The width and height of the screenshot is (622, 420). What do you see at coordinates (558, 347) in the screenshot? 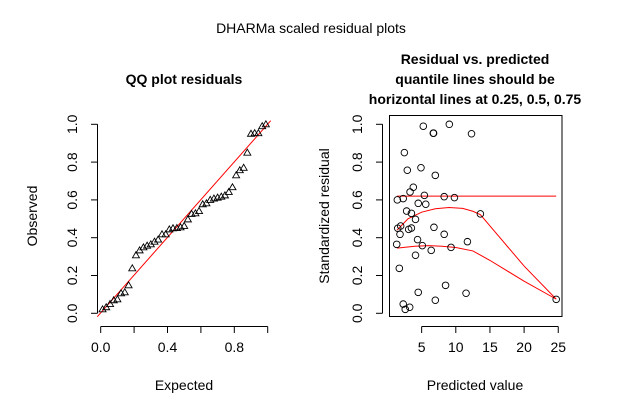
I see `rp-x-tick-label: 25` at bounding box center [558, 347].